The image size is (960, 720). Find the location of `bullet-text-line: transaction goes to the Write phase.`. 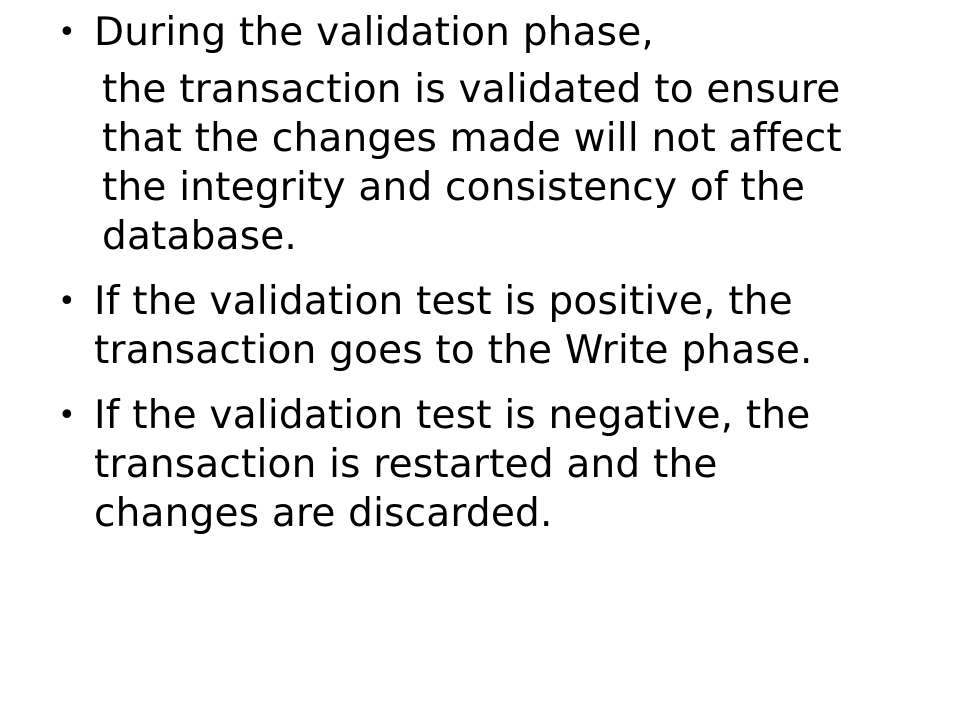

bullet-text-line: transaction goes to the Write phase. is located at coordinates (453, 350).